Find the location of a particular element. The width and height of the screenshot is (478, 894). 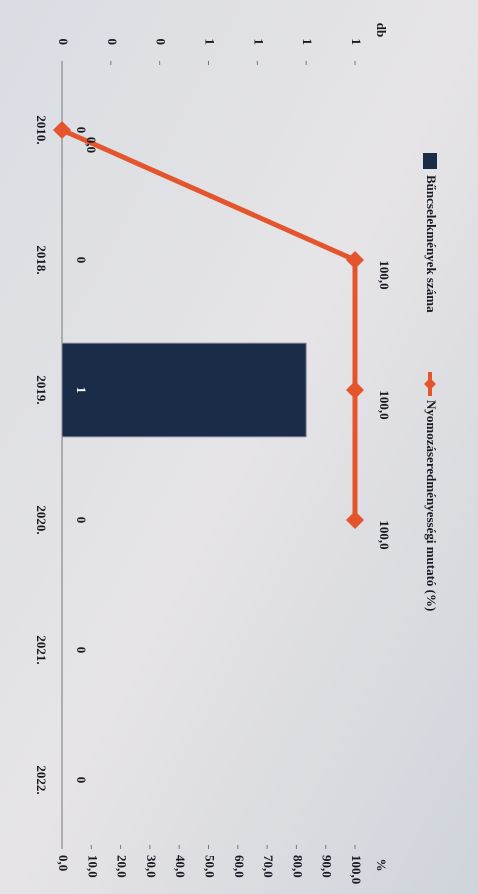

x-tick-label: 2010. is located at coordinates (41, 129).